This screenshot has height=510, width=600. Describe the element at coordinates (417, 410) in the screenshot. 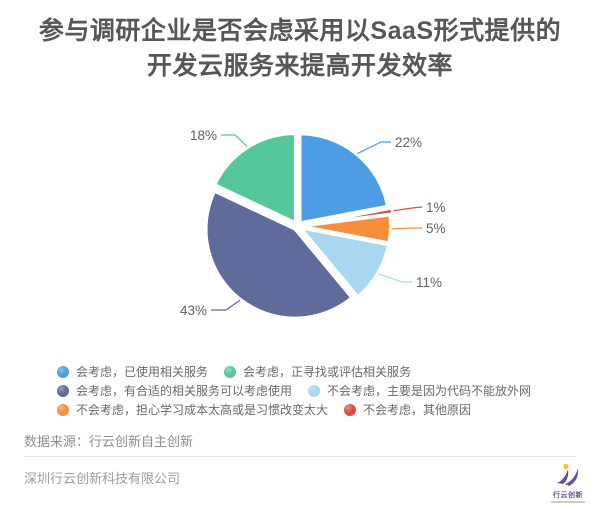

I see `legend-label: 不会考虑，其他原因` at that location.